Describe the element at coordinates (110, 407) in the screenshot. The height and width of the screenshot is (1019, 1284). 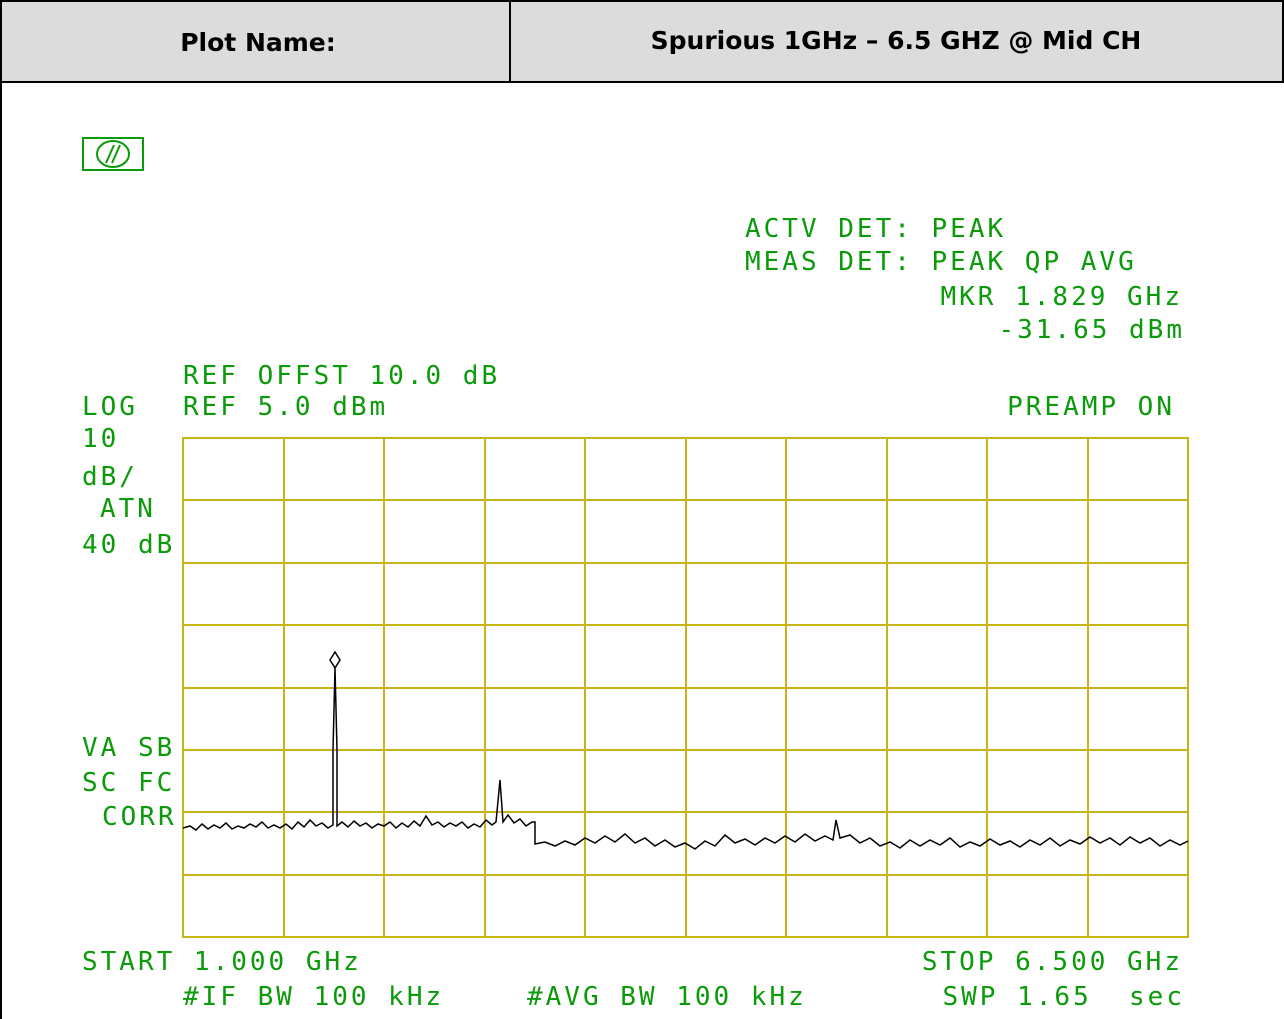
I see `annotation: LOG` at that location.